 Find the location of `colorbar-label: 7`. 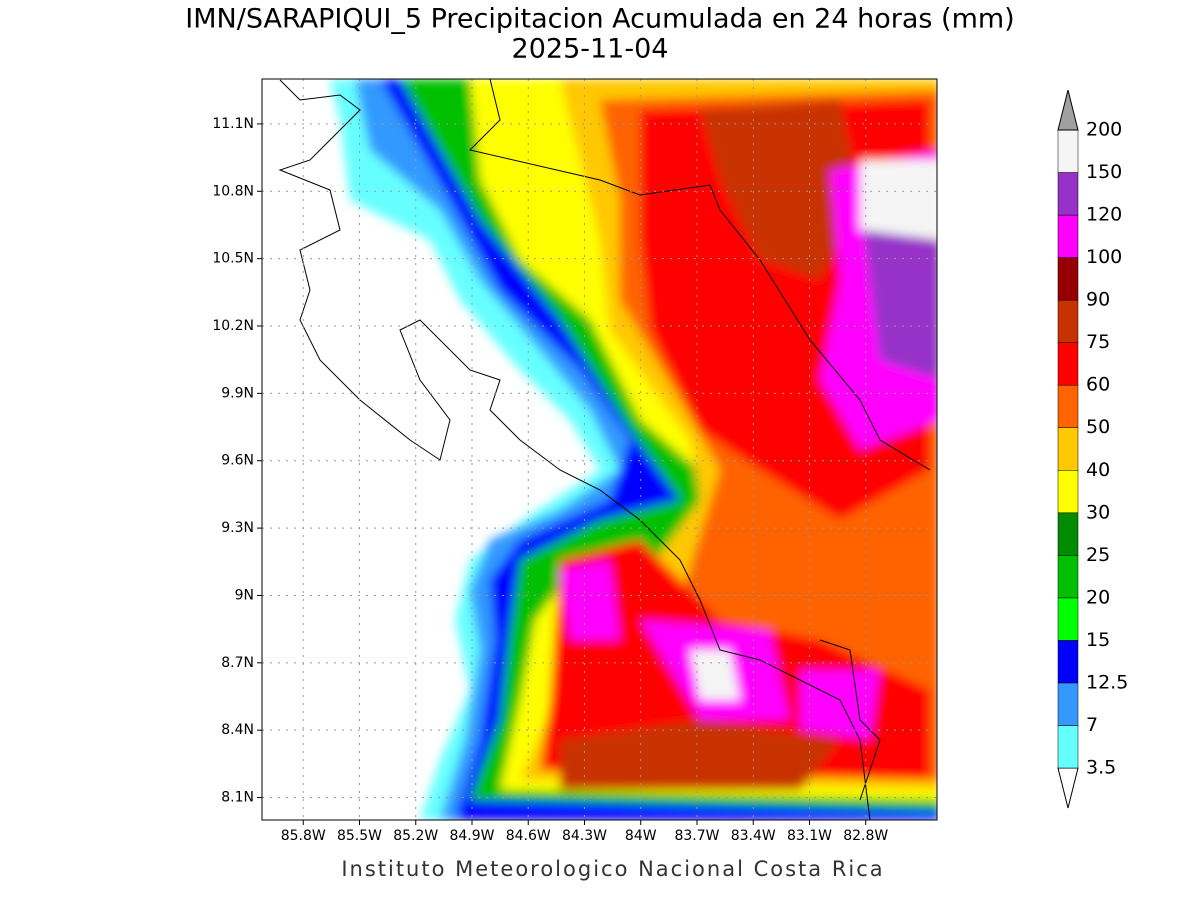

colorbar-label: 7 is located at coordinates (1092, 725).